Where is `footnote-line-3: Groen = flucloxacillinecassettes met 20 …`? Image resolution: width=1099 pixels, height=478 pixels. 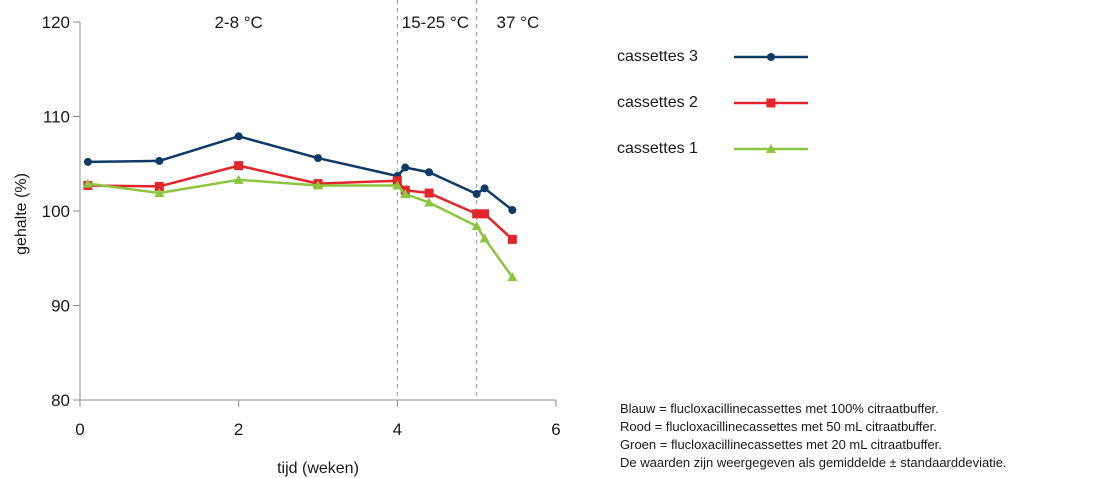
footnote-line-3: Groen = flucloxacillinecassettes met 20 … is located at coordinates (781, 444).